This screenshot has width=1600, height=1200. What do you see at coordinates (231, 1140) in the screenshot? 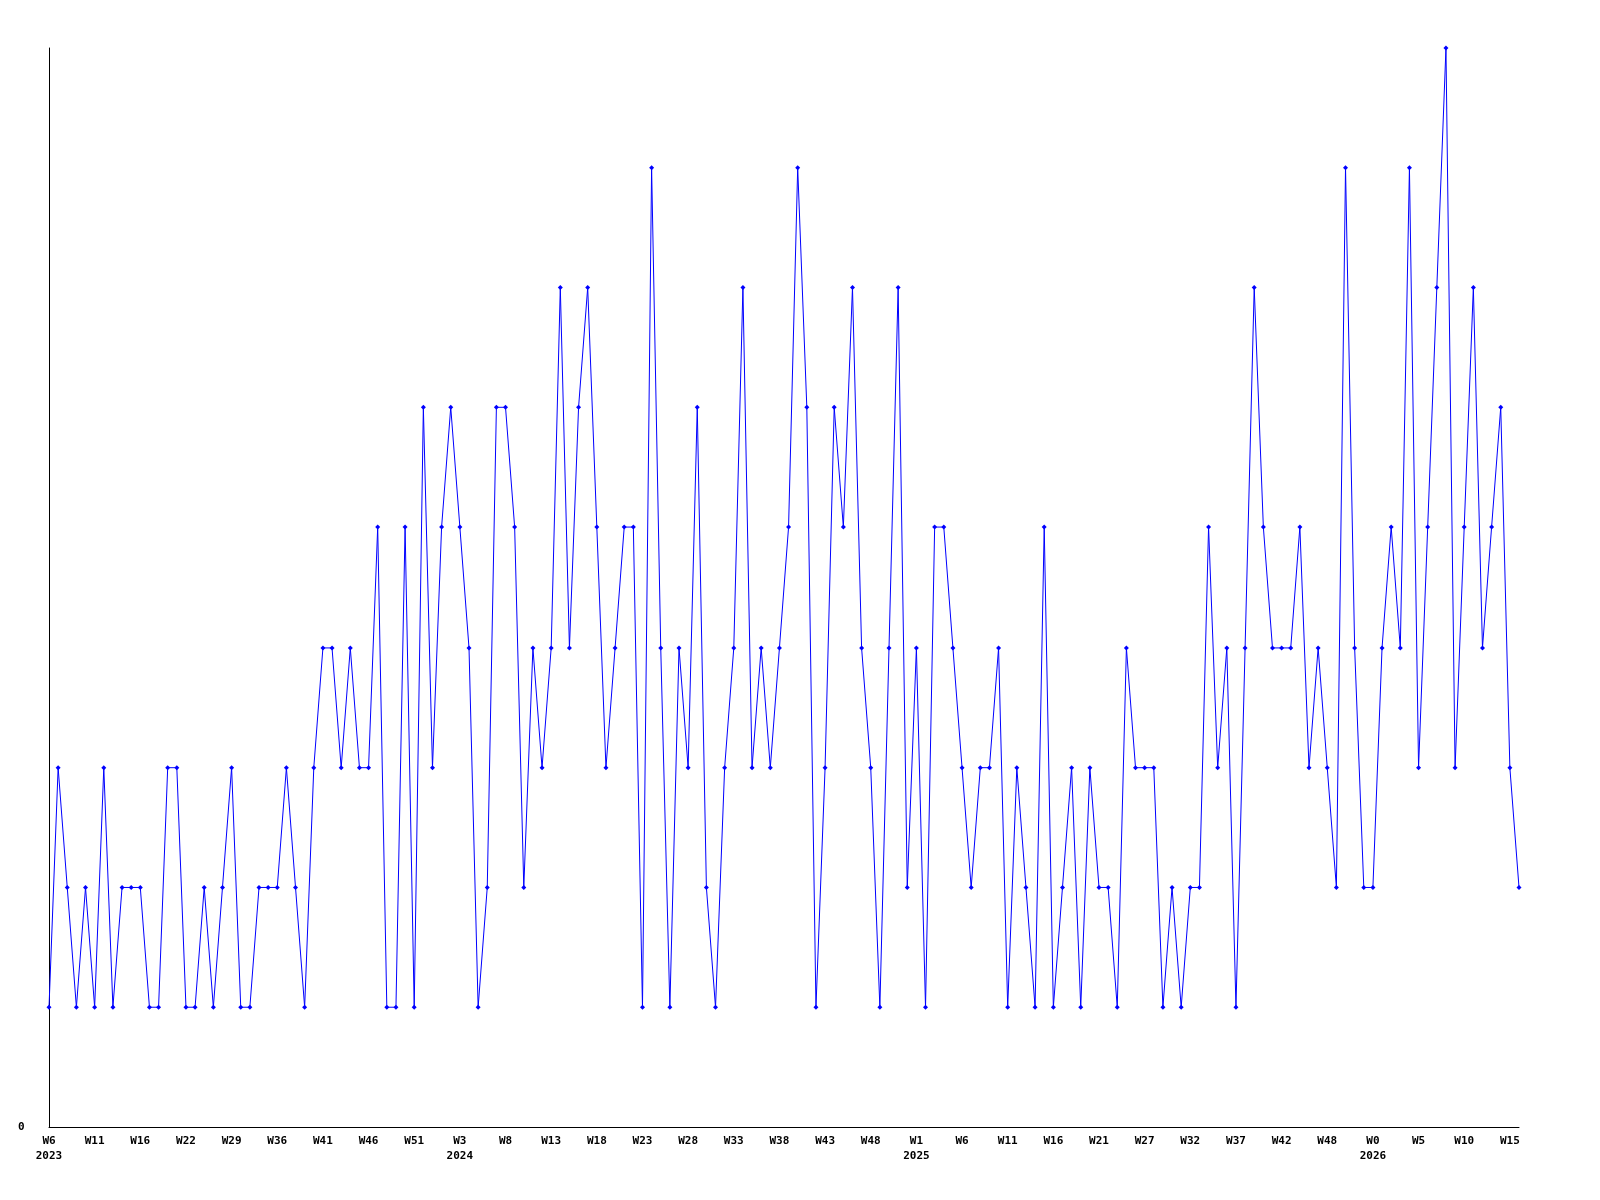
I see `x-tick-label: W29` at bounding box center [231, 1140].